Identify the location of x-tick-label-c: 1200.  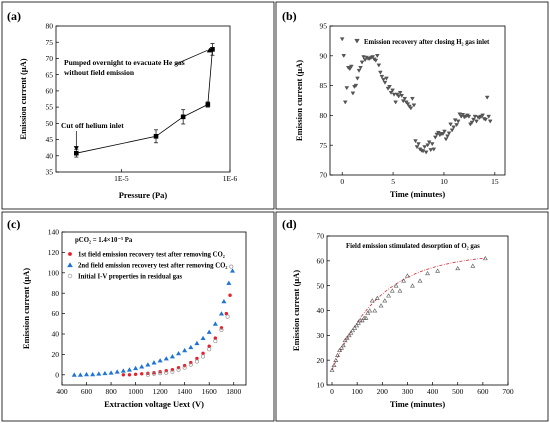
(160, 391).